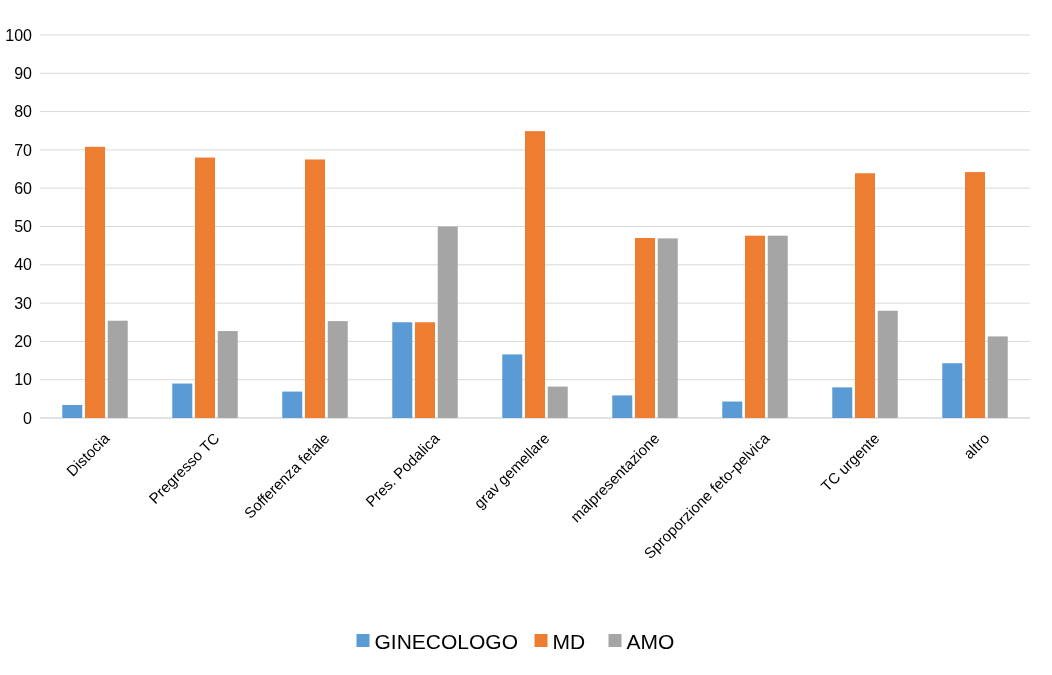 The image size is (1052, 675). I want to click on y-tick-label: 100, so click(19, 35).